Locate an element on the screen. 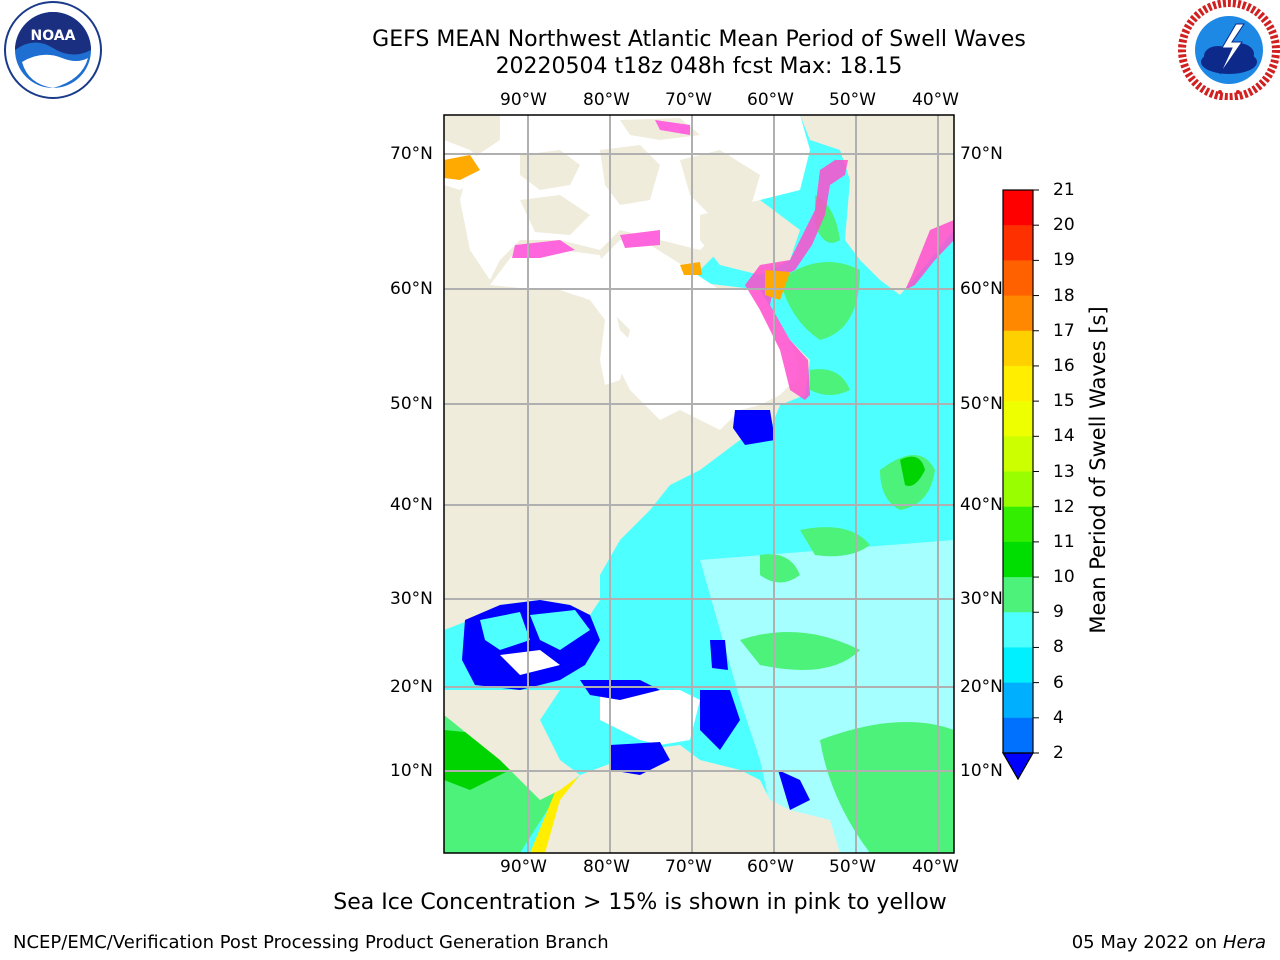 The image size is (1280, 960). lon-label-top: 80°W is located at coordinates (606, 100).